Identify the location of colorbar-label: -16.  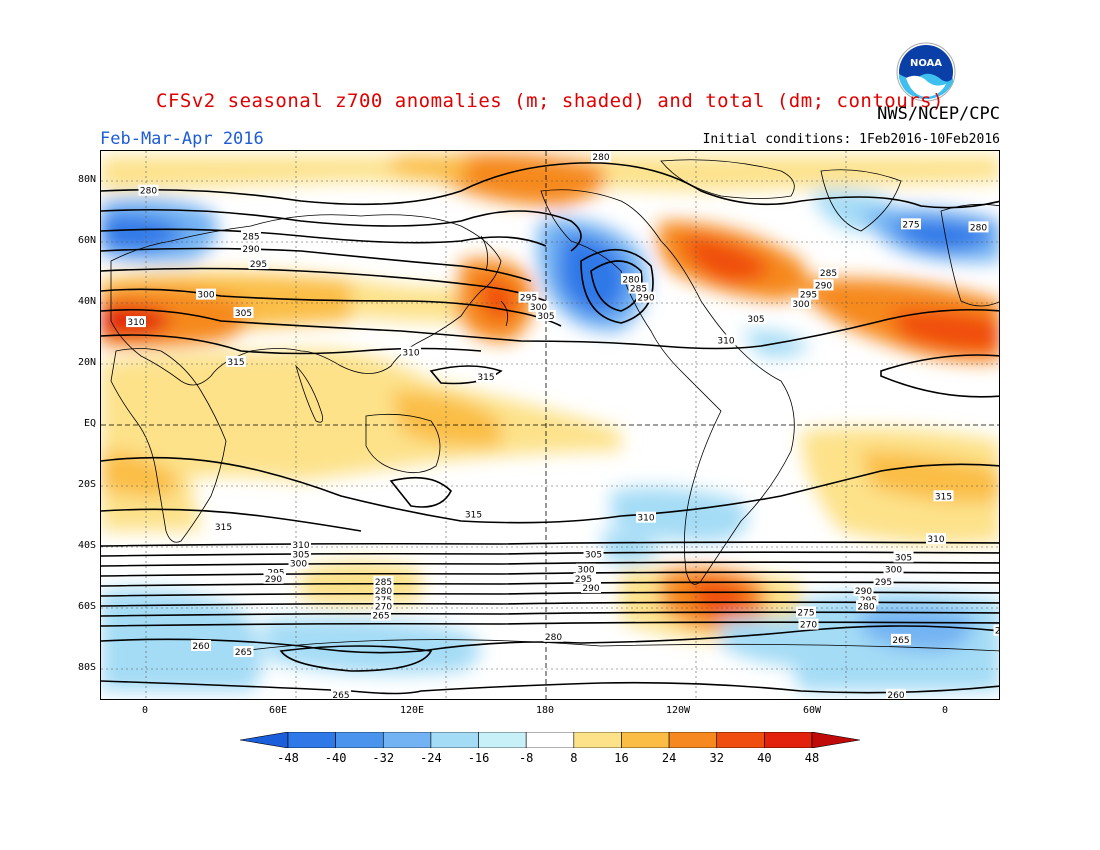
(478, 758).